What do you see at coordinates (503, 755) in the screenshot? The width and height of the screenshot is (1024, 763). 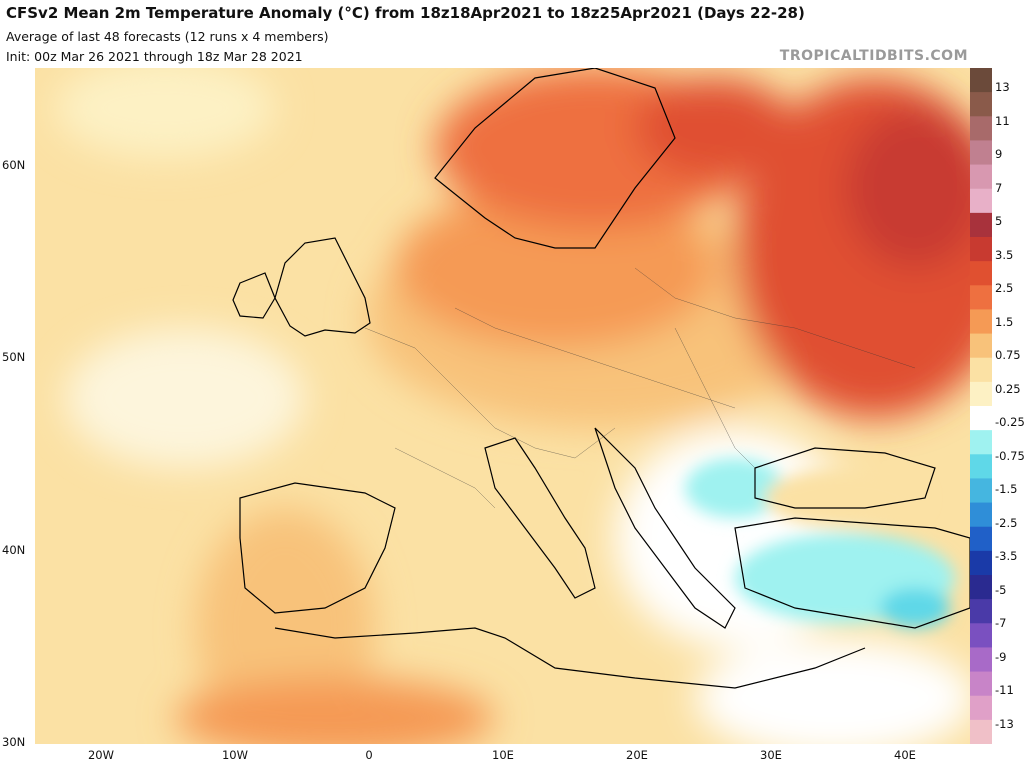 I see `lon-label-10e: 10E` at bounding box center [503, 755].